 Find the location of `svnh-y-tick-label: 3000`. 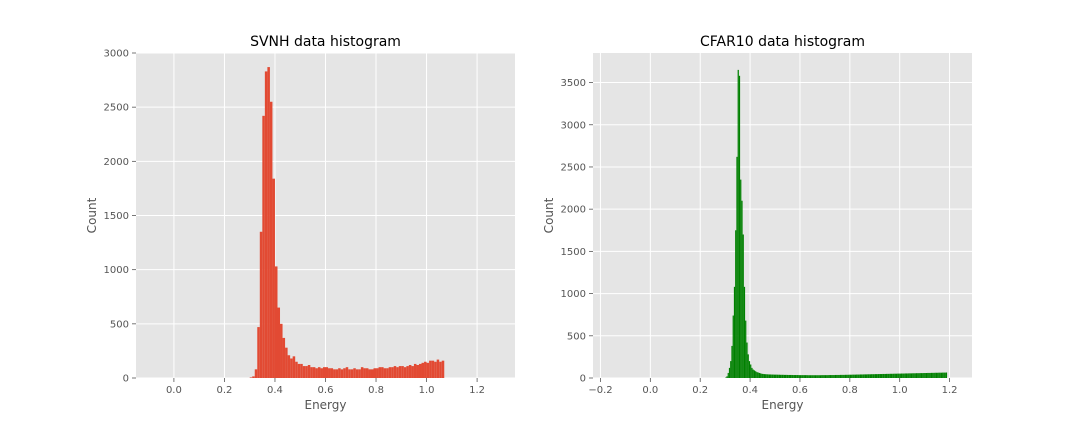

svnh-y-tick-label: 3000 is located at coordinates (116, 54).